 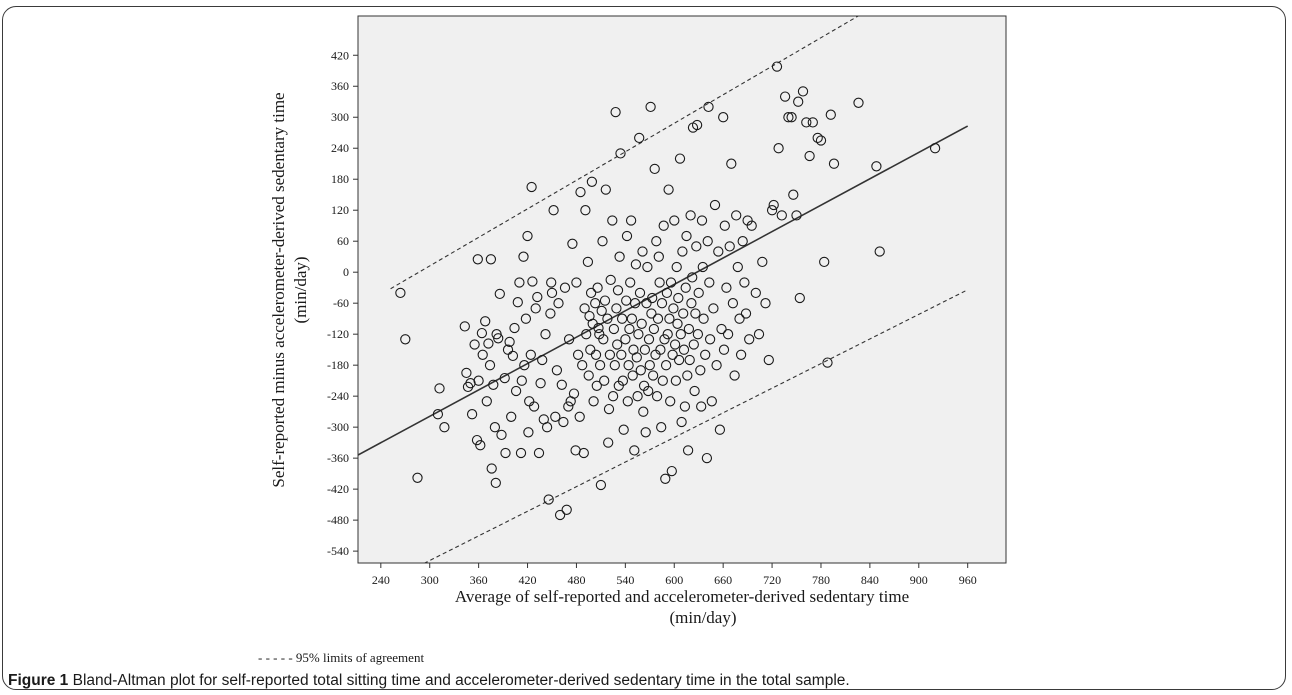 What do you see at coordinates (674, 580) in the screenshot?
I see `x-tick-label: 600` at bounding box center [674, 580].